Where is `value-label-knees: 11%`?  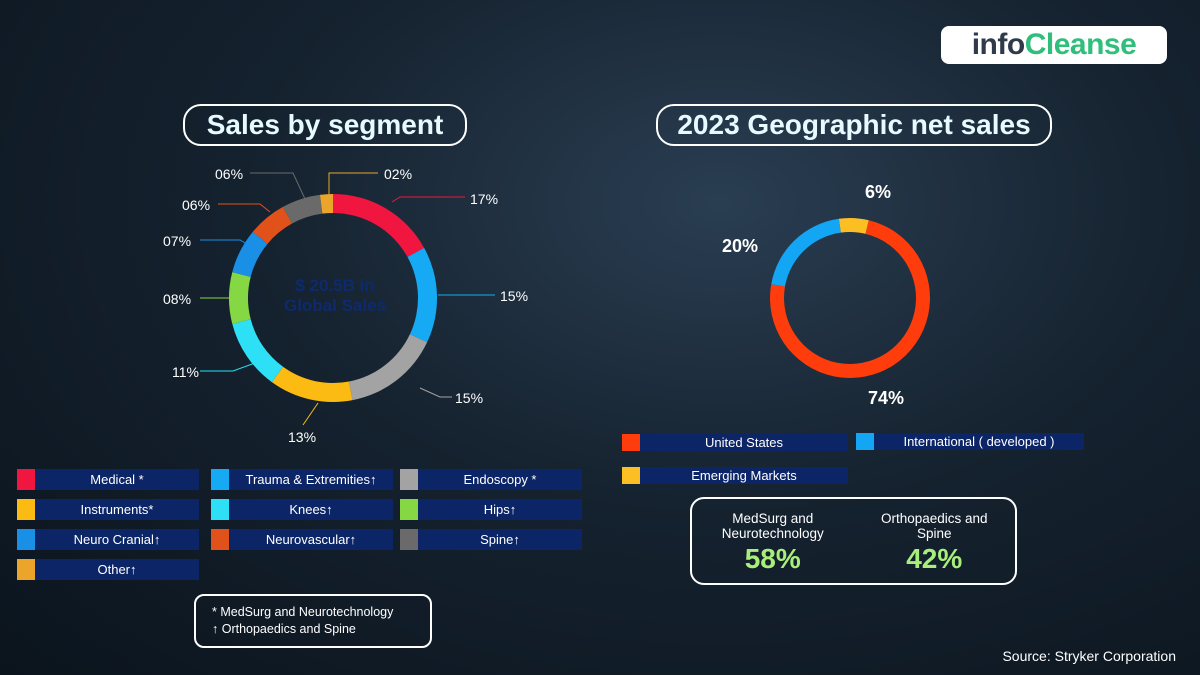
value-label-knees: 11% is located at coordinates (185, 372).